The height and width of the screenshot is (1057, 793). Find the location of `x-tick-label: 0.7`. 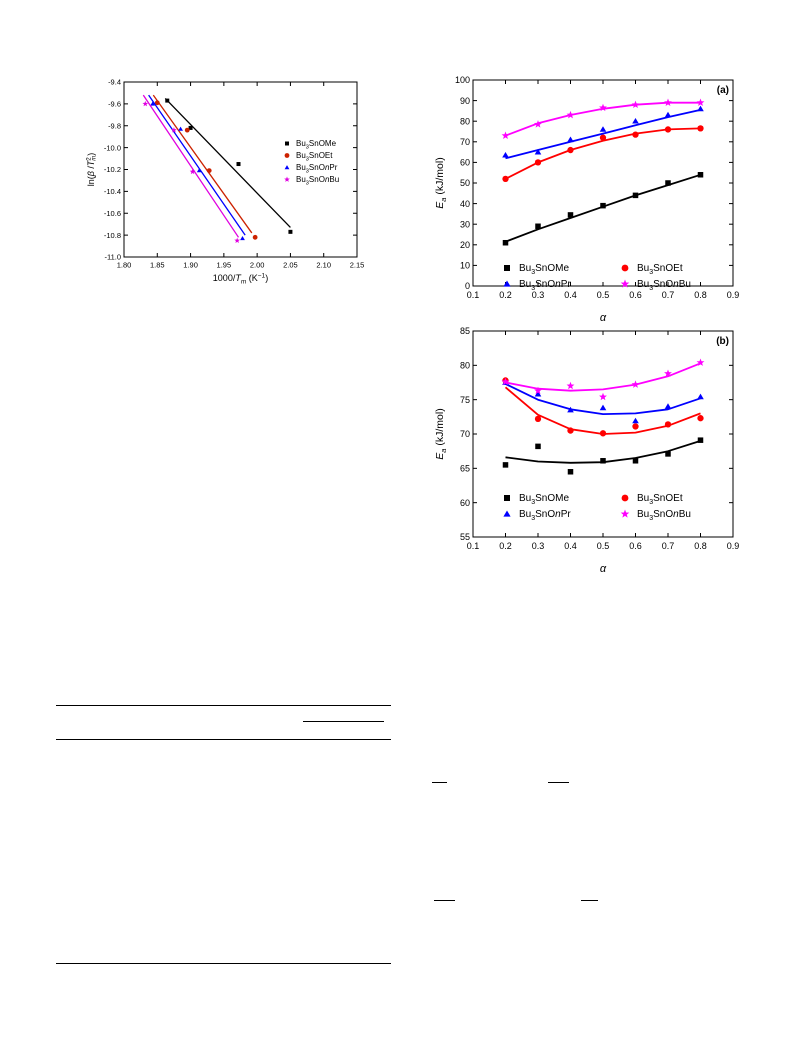

x-tick-label: 0.7 is located at coordinates (668, 546).